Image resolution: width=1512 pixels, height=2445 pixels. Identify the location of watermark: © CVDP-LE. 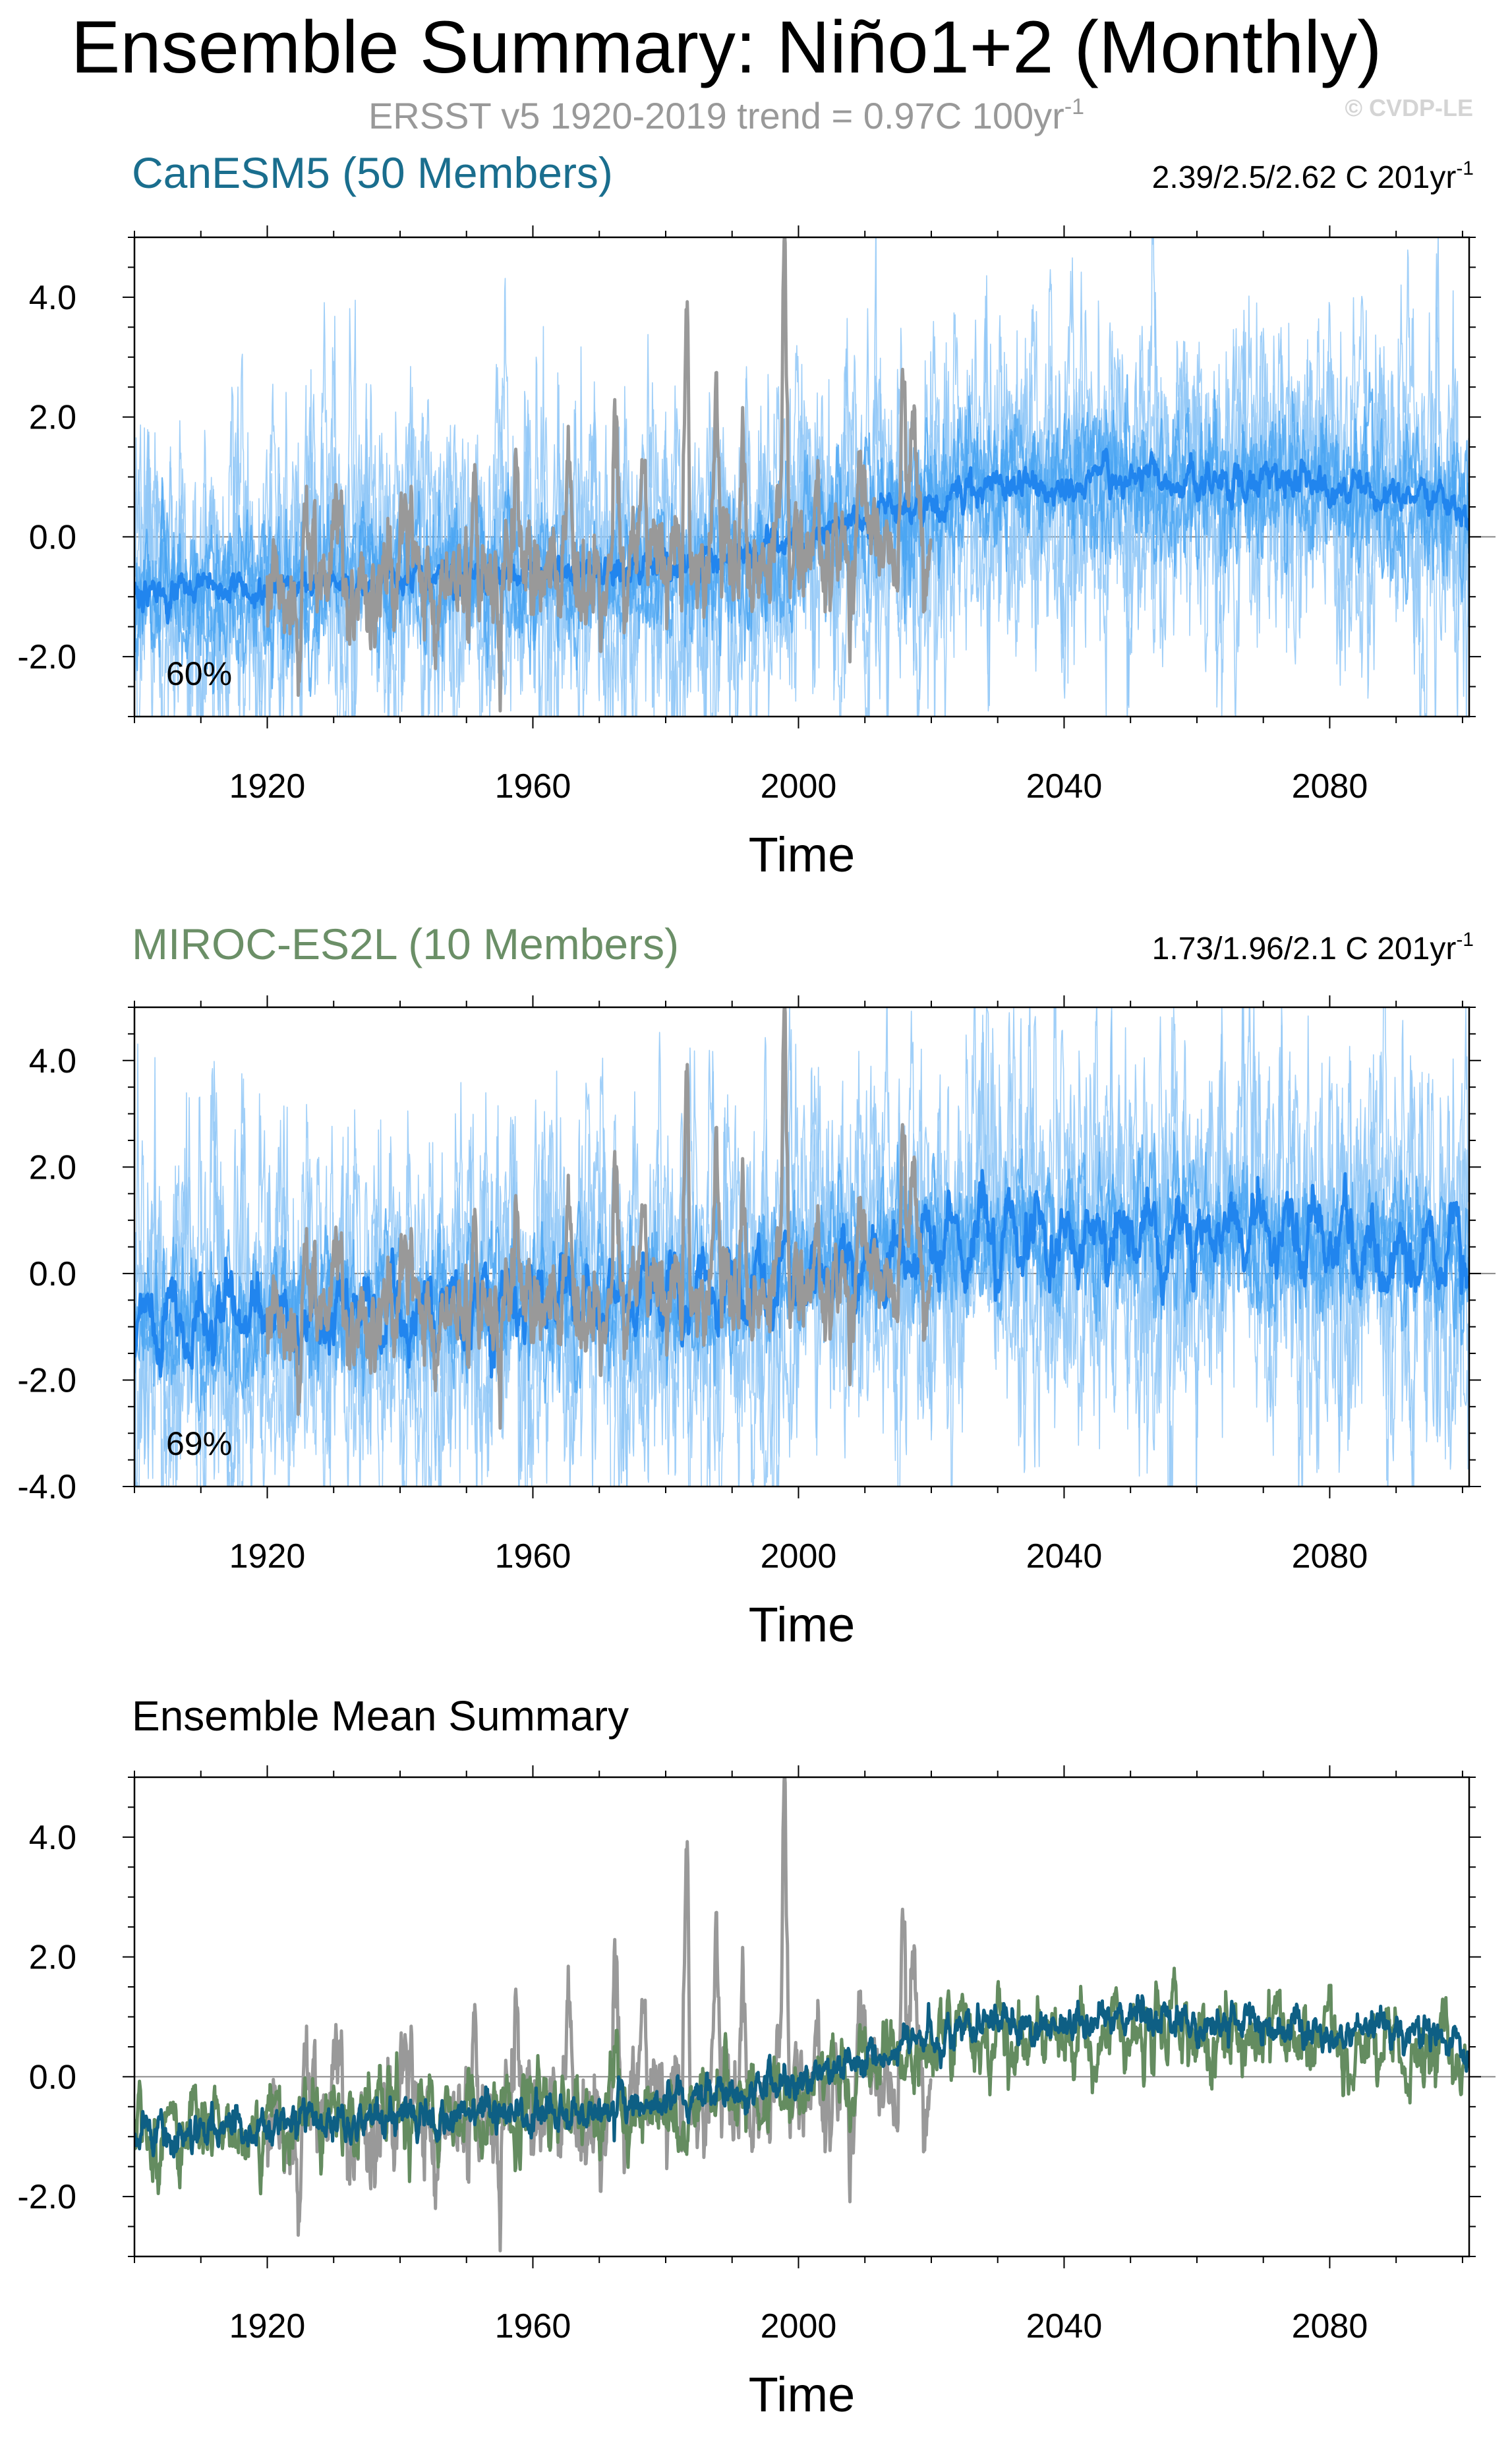
(1409, 107).